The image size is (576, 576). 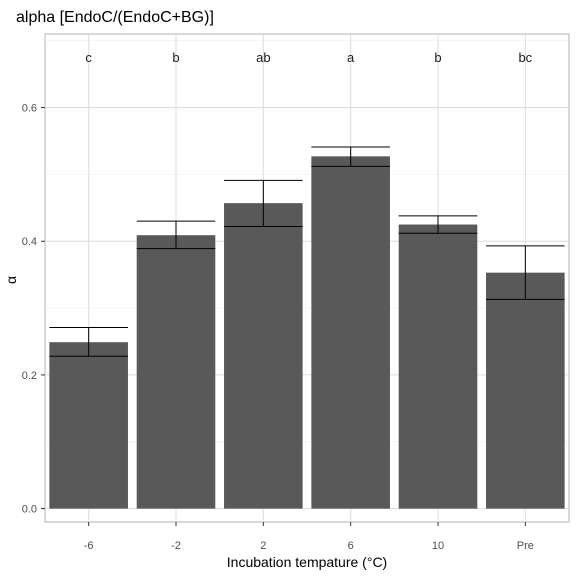 What do you see at coordinates (525, 390) in the screenshot?
I see `bar-Pre` at bounding box center [525, 390].